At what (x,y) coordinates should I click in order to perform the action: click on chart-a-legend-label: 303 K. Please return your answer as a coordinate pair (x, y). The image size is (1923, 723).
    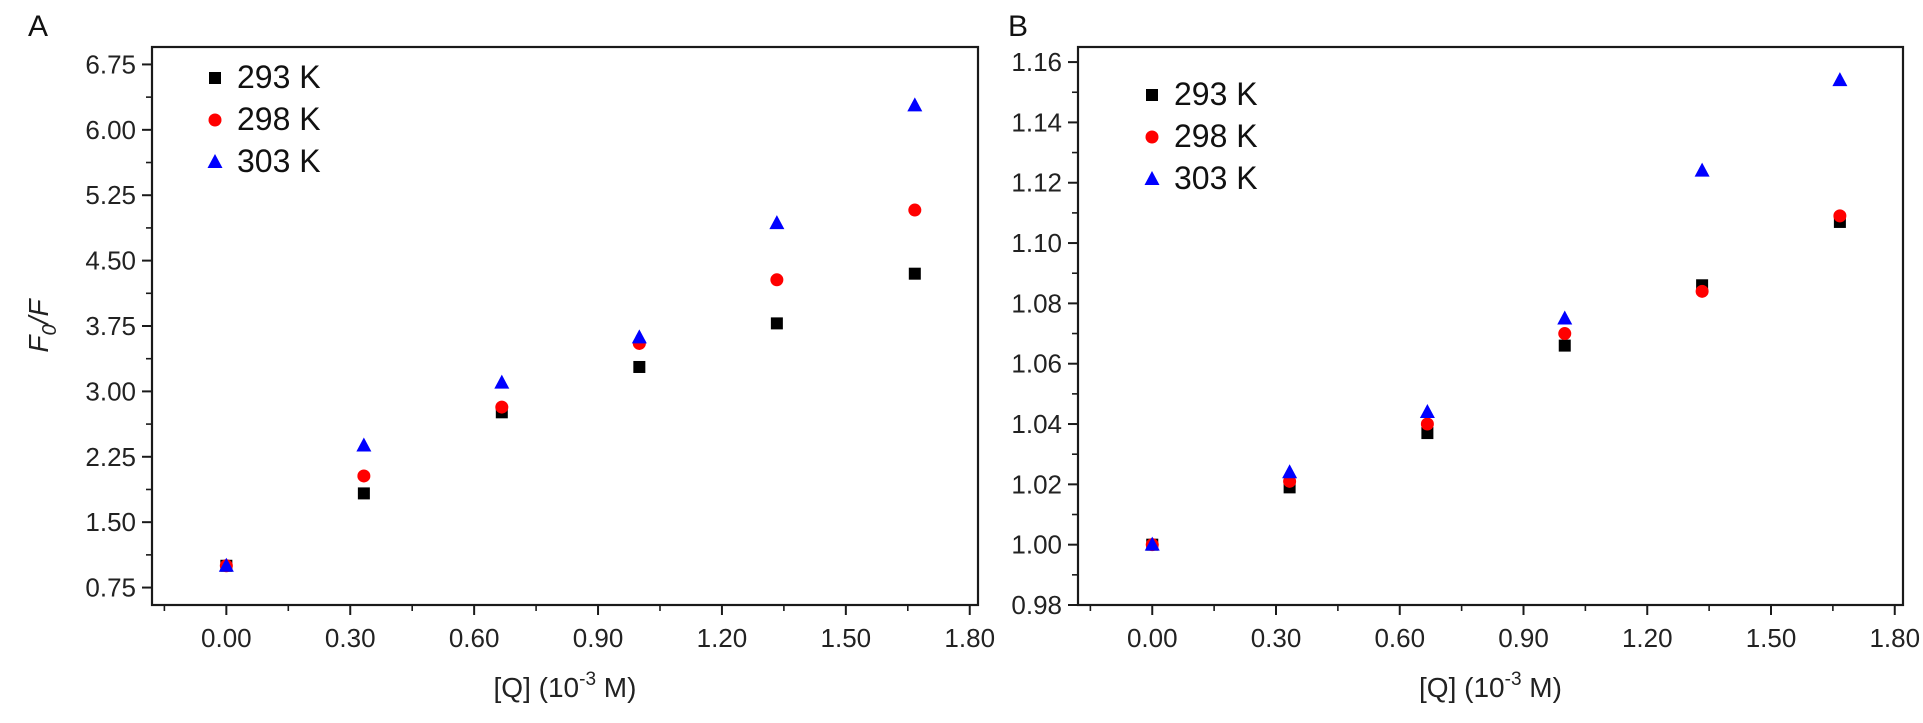
    Looking at the image, I should click on (279, 161).